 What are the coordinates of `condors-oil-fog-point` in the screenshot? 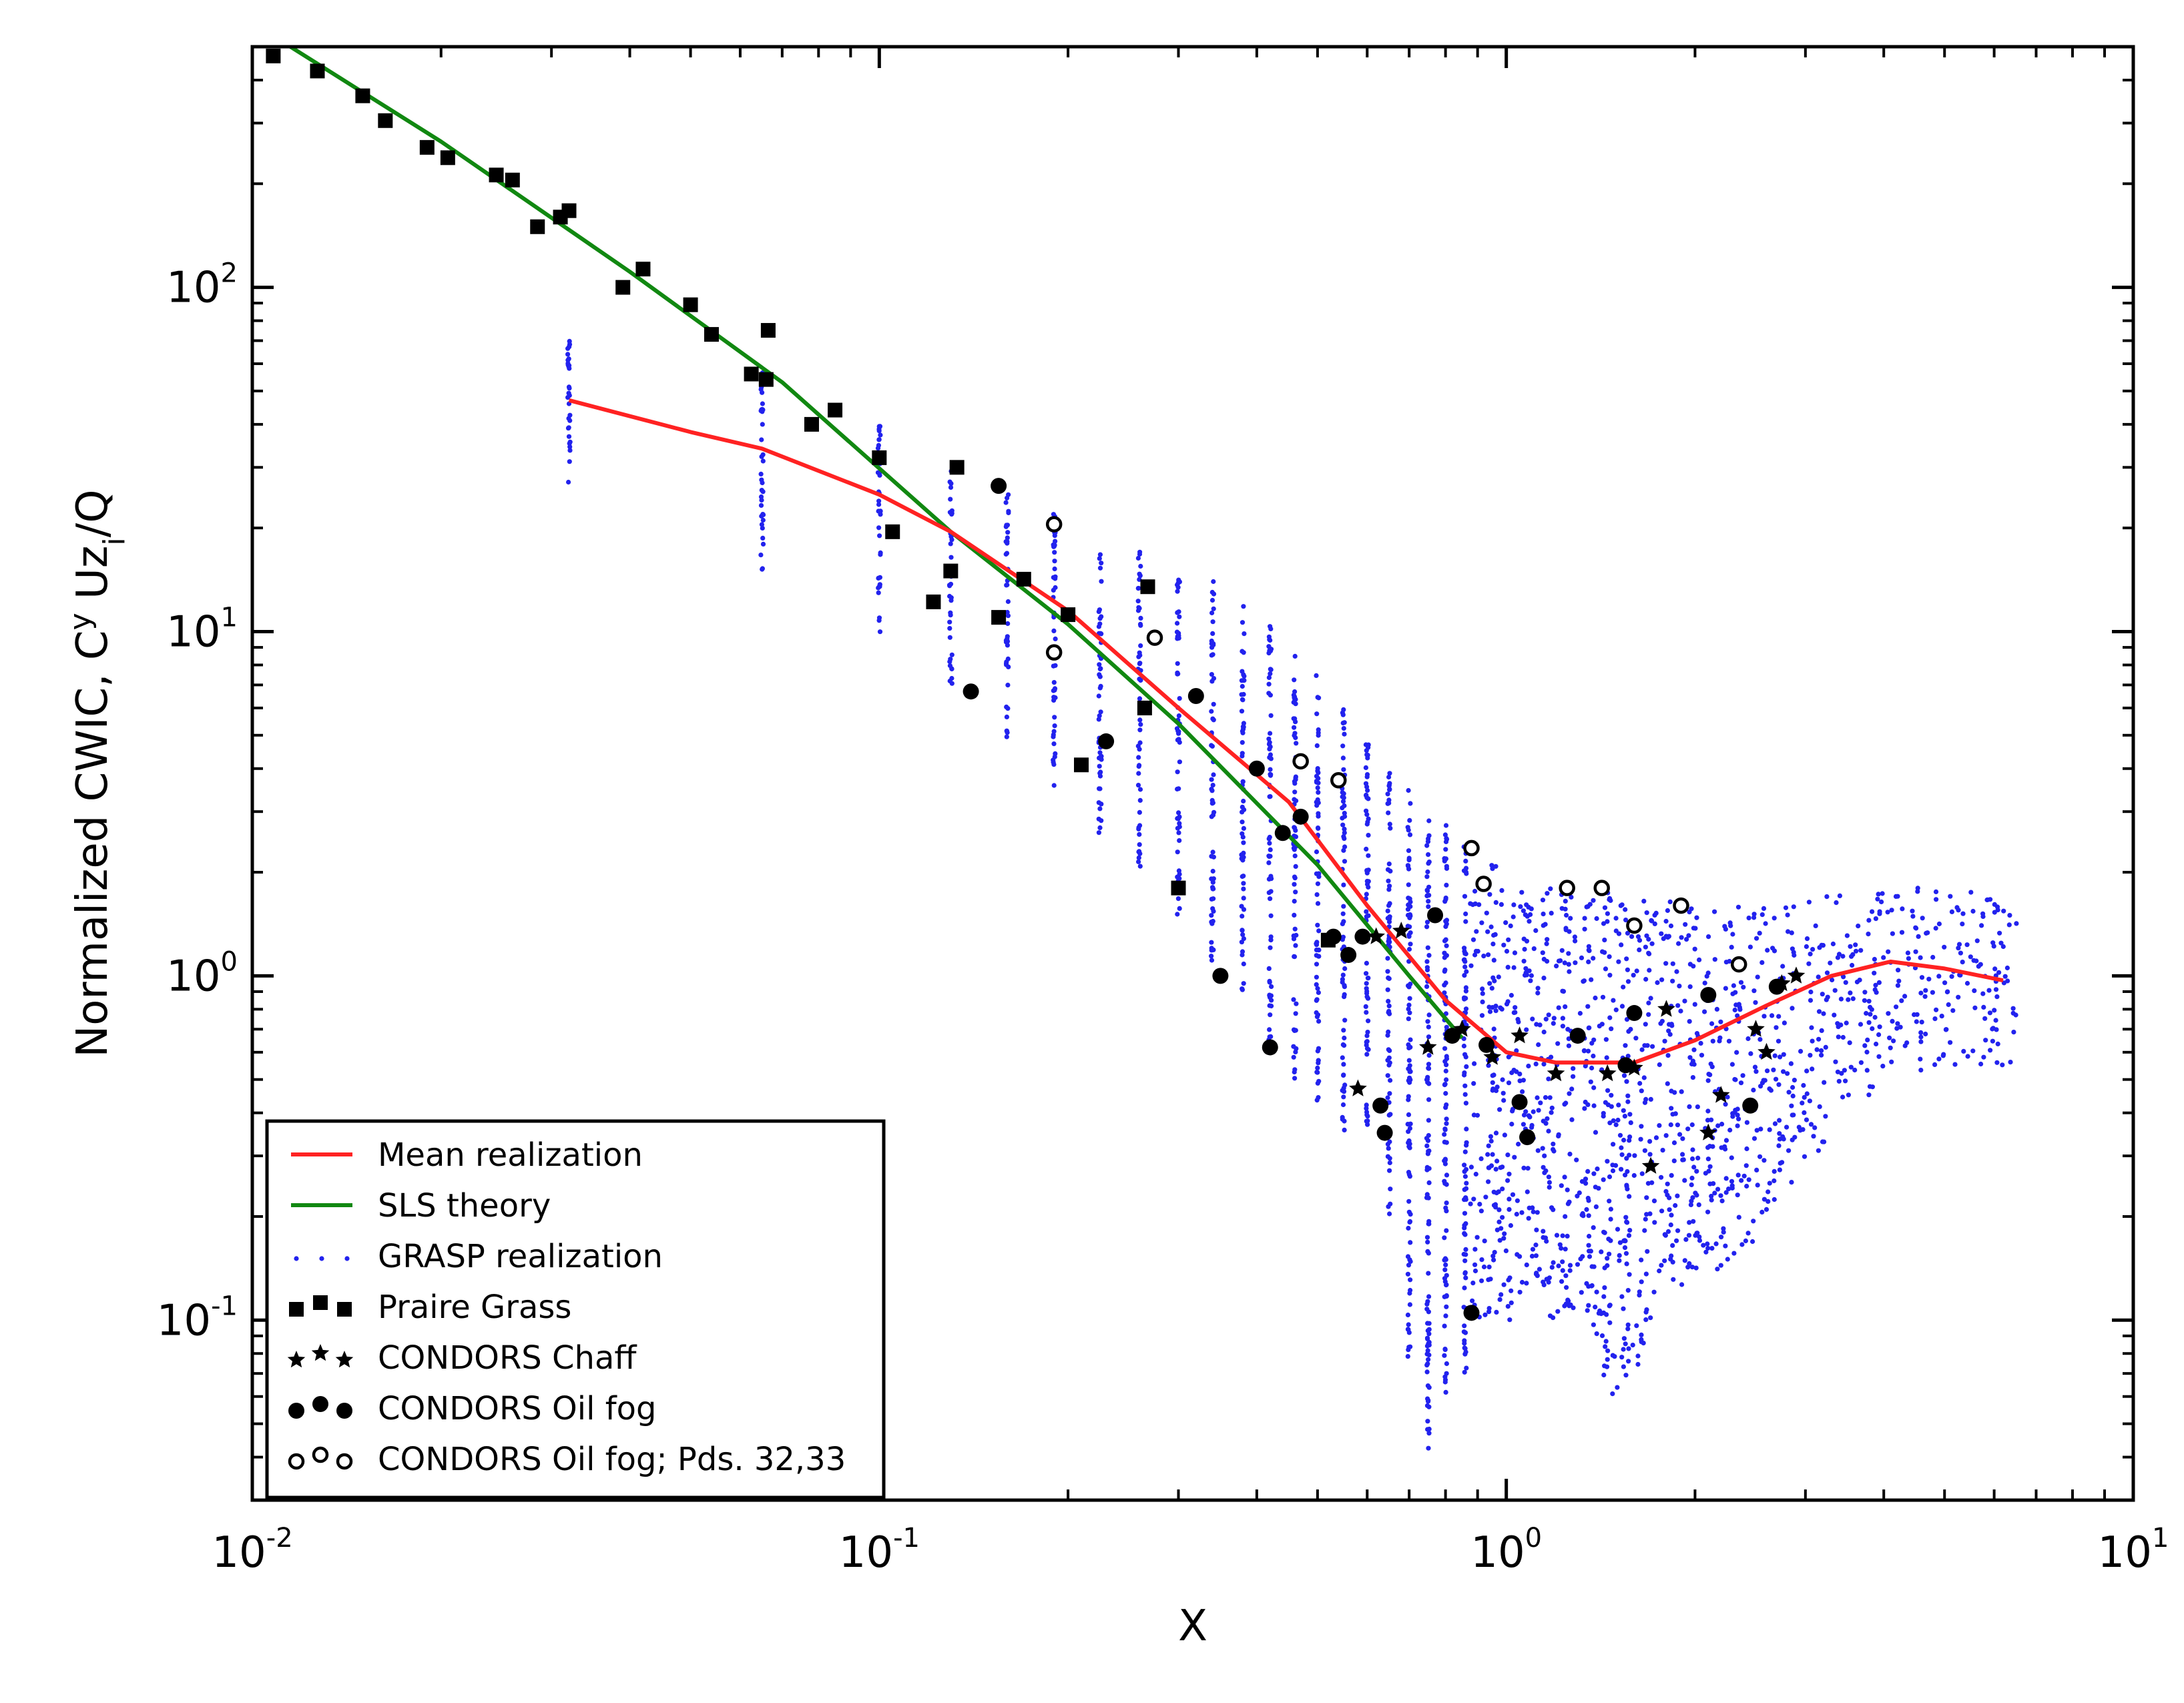 It's located at (1452, 1036).